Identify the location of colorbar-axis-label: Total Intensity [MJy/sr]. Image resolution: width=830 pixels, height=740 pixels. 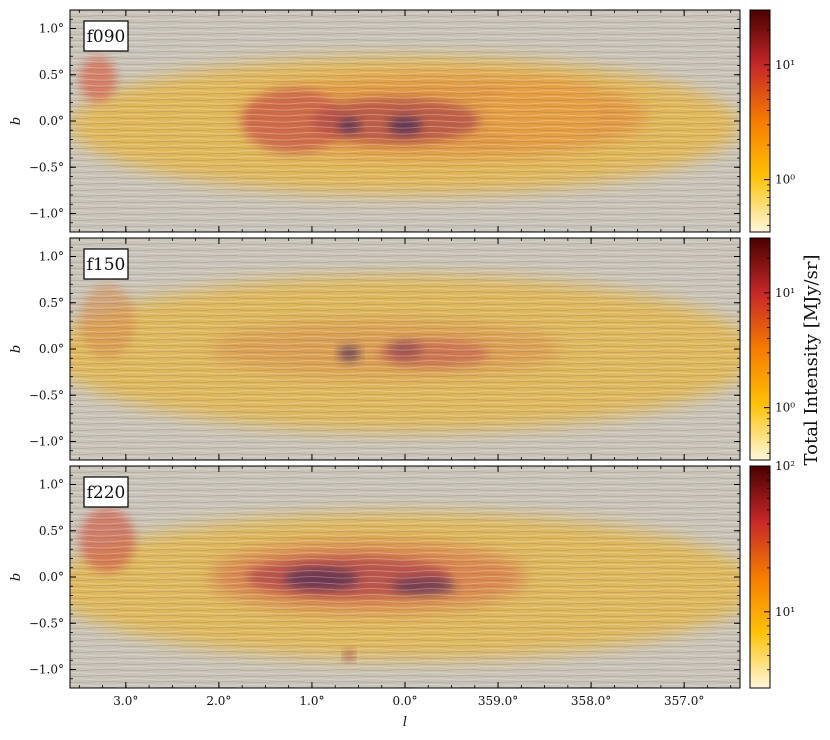
(811, 360).